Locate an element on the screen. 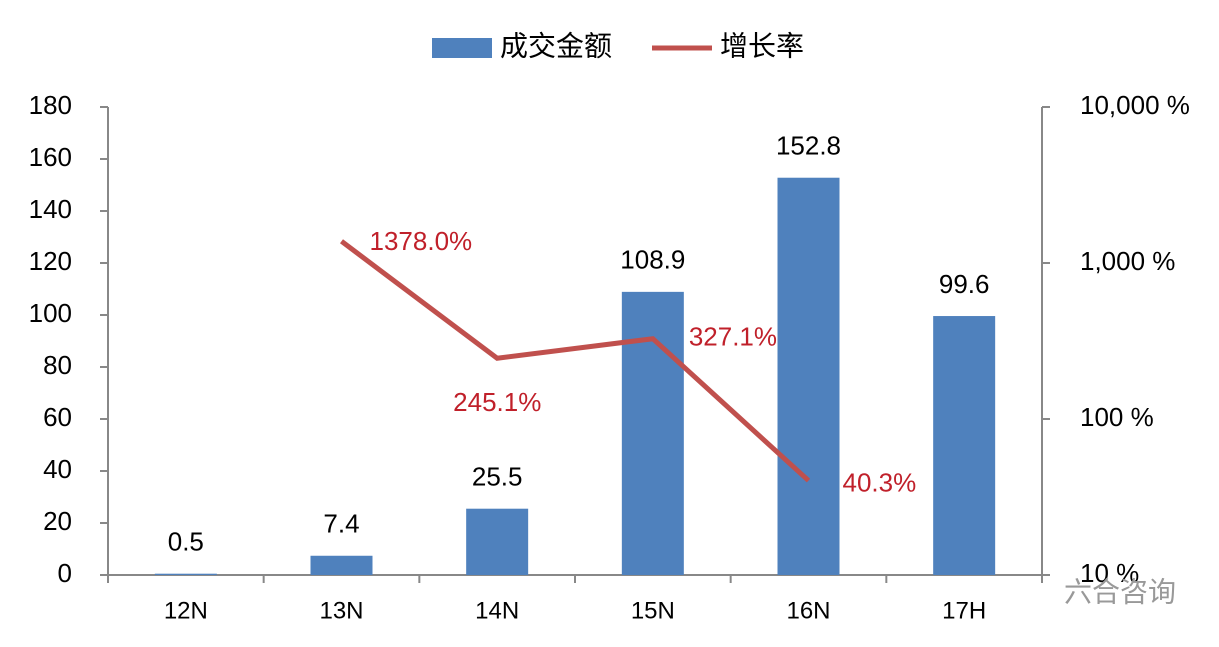 This screenshot has height=647, width=1219. watermark: 六合咨询 is located at coordinates (1120, 591).